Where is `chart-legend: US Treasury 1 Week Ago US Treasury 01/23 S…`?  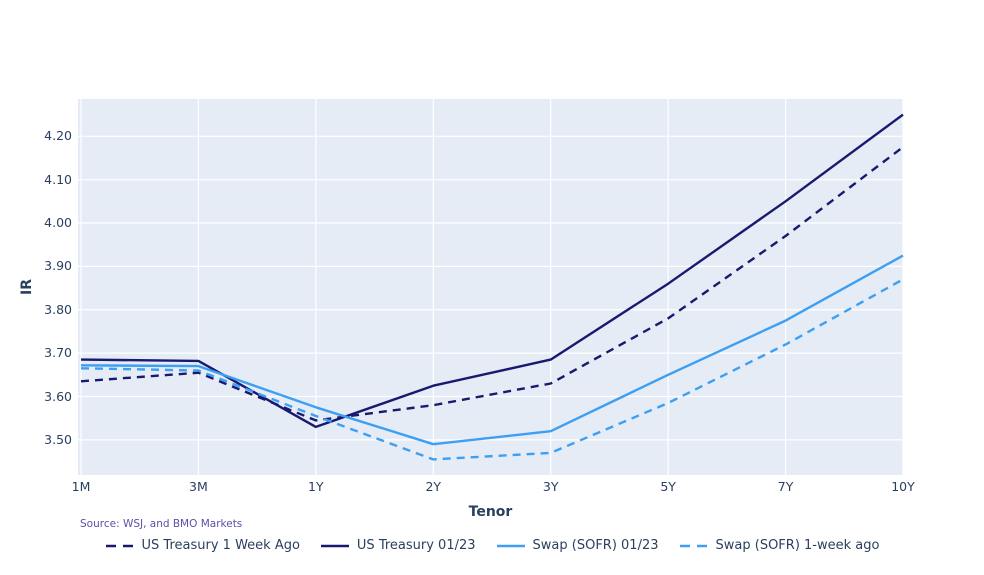
chart-legend: US Treasury 1 Week Ago US Treasury 01/23 S… is located at coordinates (492, 545).